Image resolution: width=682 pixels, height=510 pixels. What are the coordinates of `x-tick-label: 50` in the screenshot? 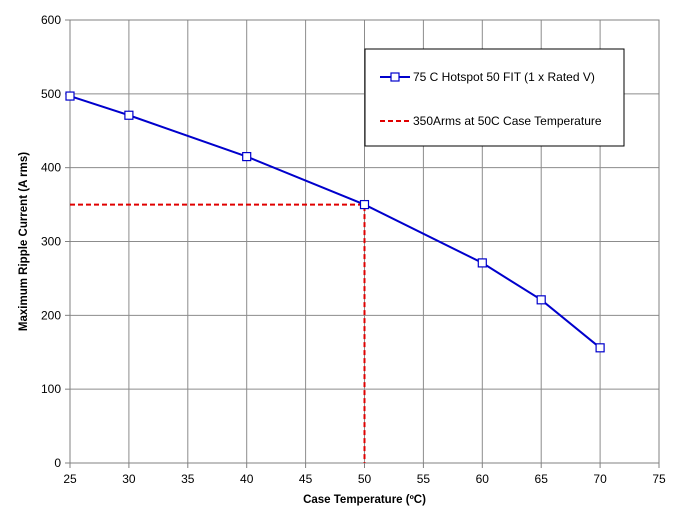 It's located at (365, 479).